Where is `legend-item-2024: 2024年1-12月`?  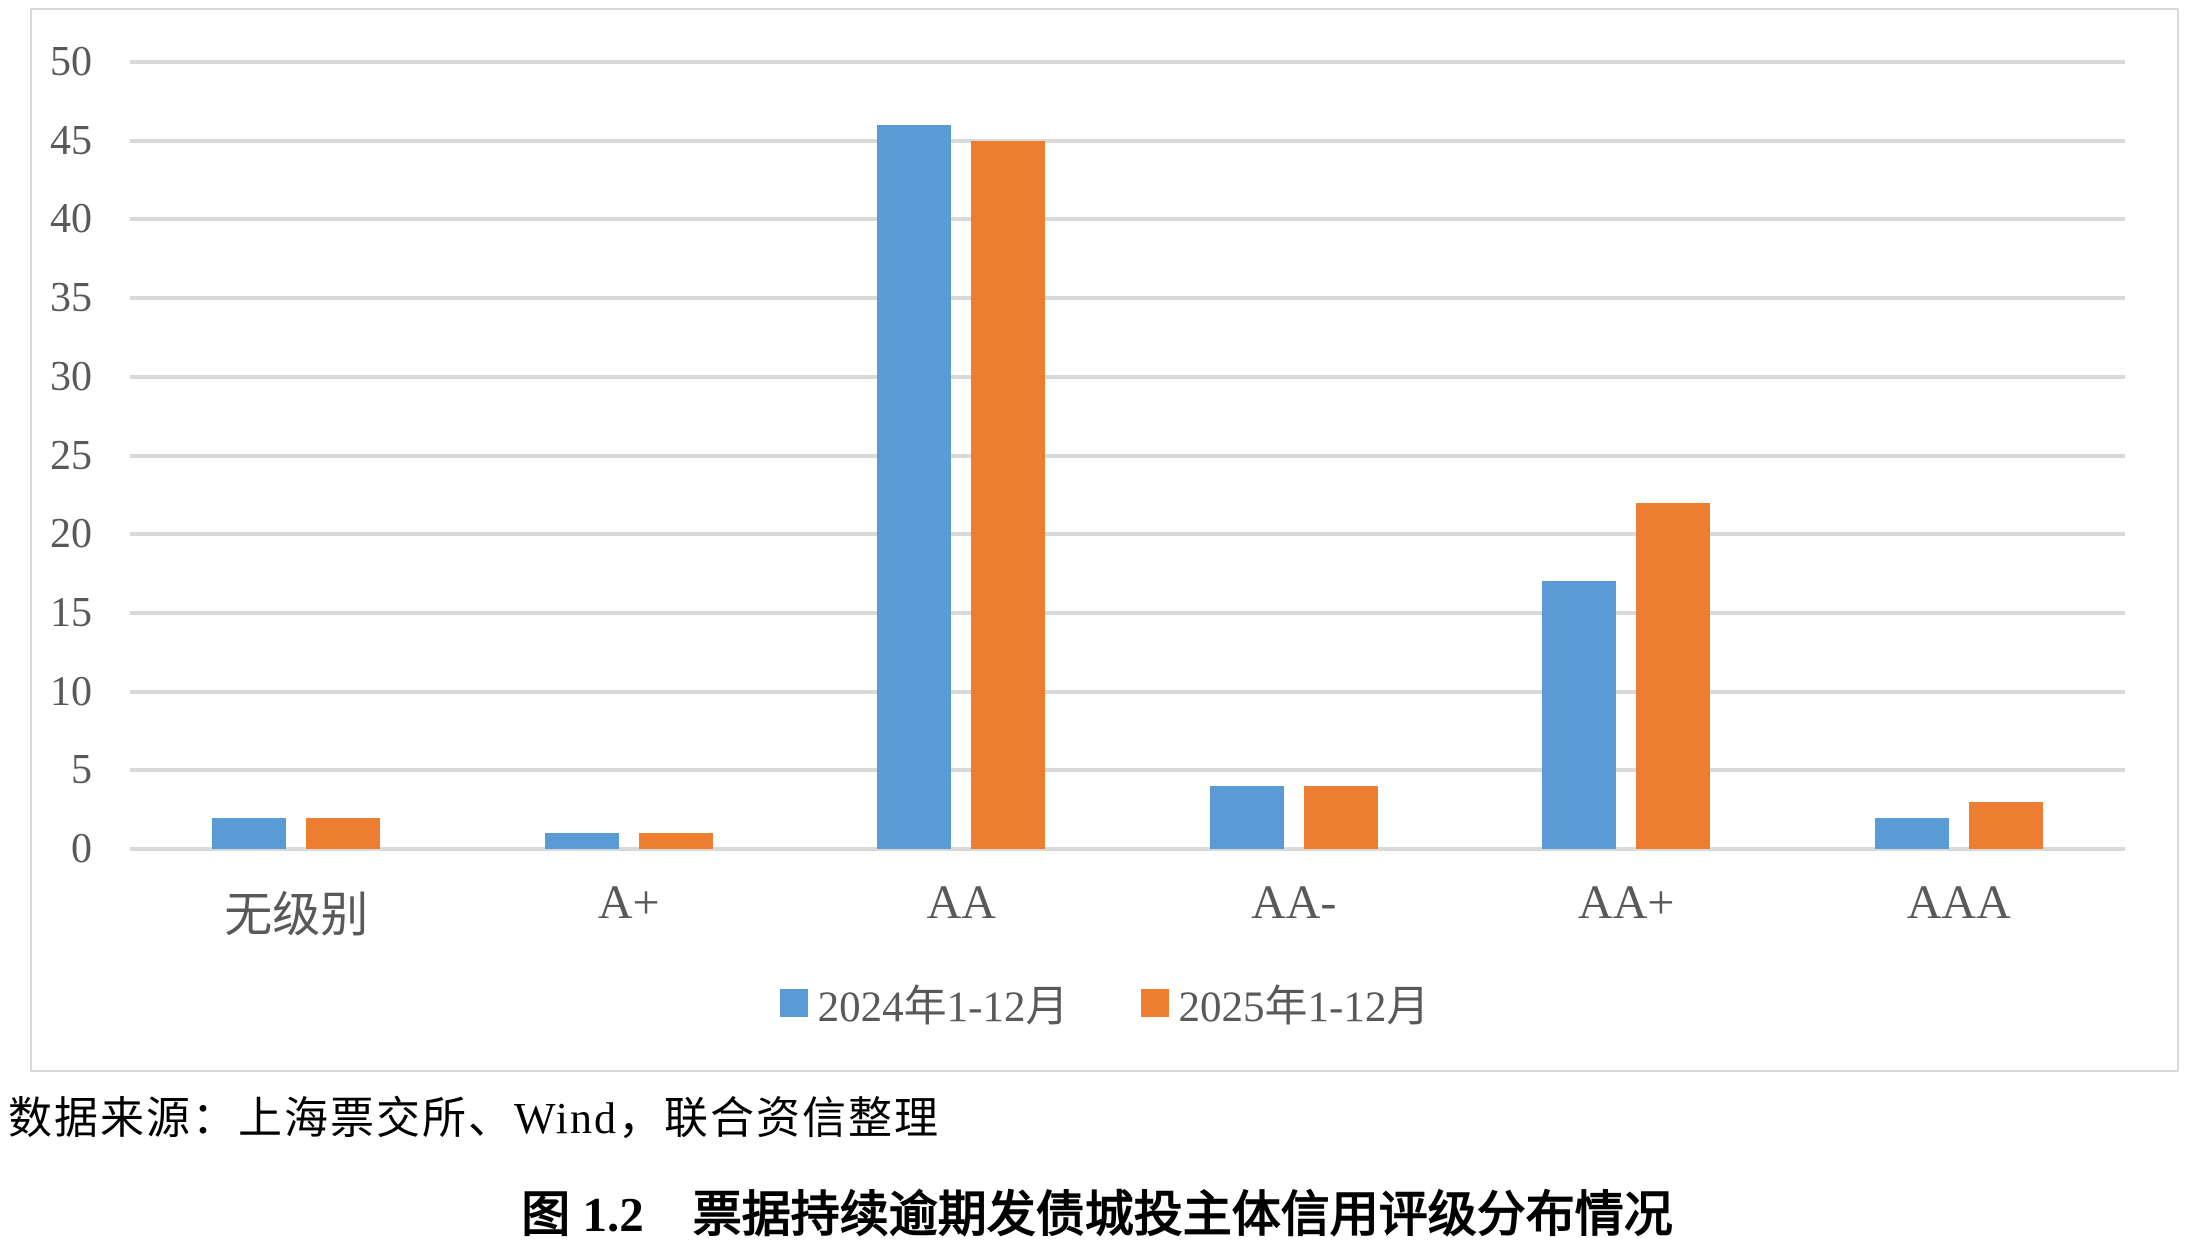
legend-item-2024: 2024年1-12月 is located at coordinates (924, 1003).